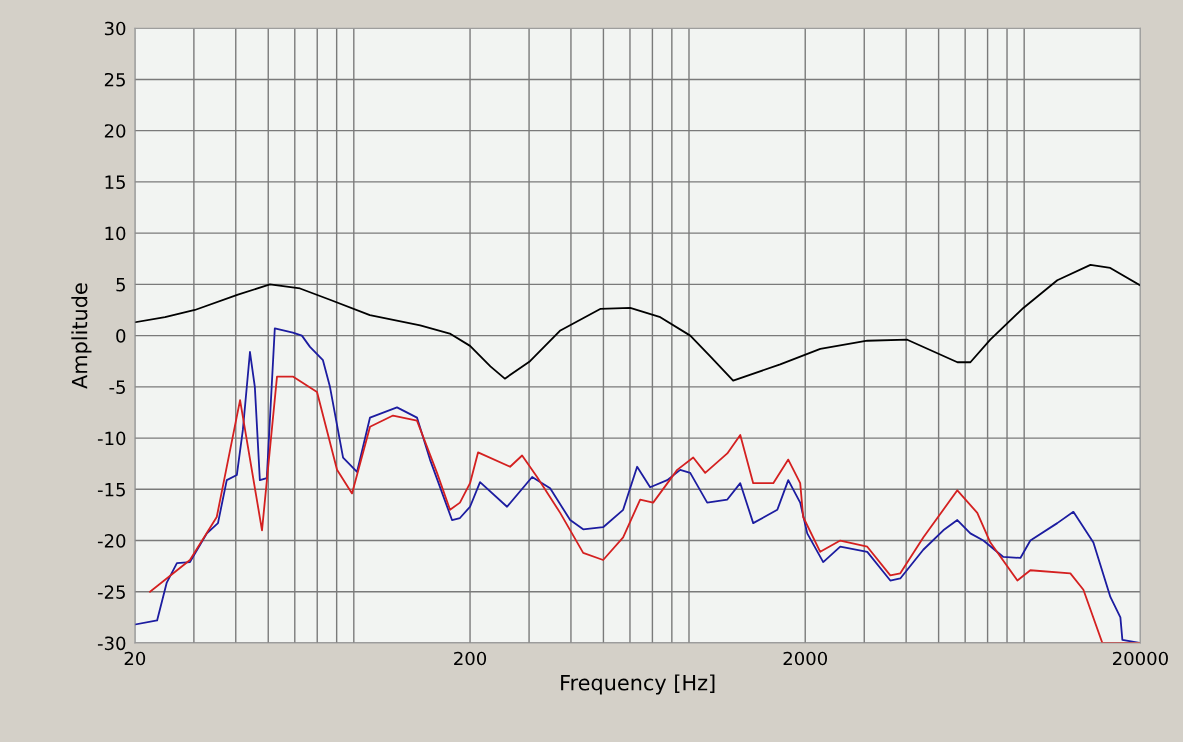 The width and height of the screenshot is (1183, 742). Describe the element at coordinates (114, 79) in the screenshot. I see `y-tick-label: 25` at that location.